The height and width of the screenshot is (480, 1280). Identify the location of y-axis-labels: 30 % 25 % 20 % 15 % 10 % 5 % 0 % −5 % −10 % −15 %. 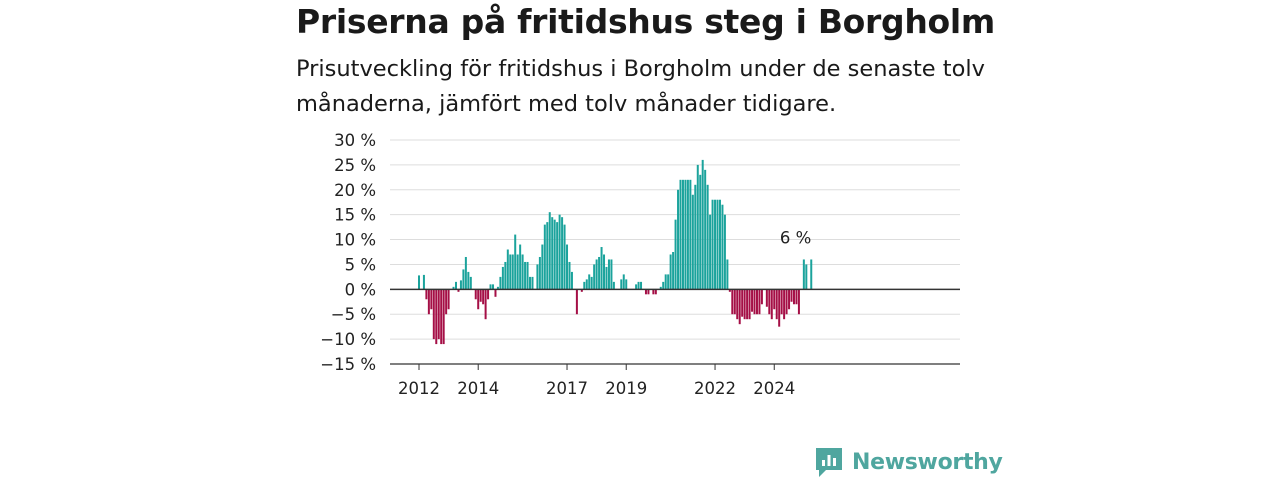
(348, 252).